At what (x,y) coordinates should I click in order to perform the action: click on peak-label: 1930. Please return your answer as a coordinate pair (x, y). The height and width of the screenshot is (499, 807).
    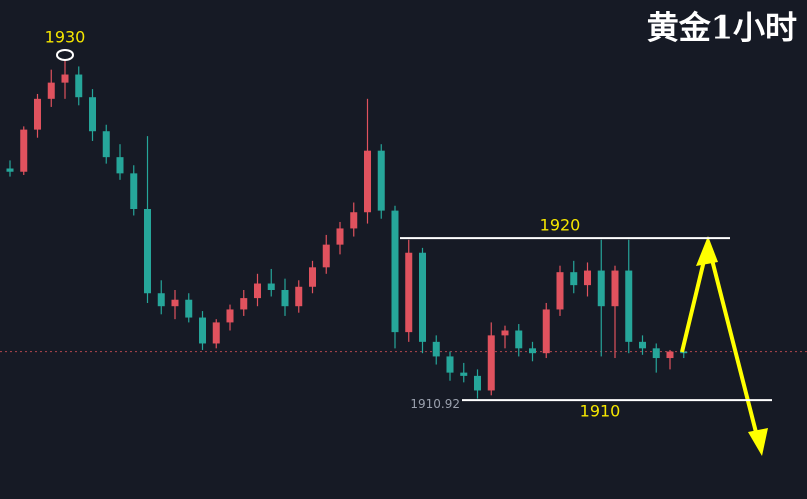
    Looking at the image, I should click on (65, 36).